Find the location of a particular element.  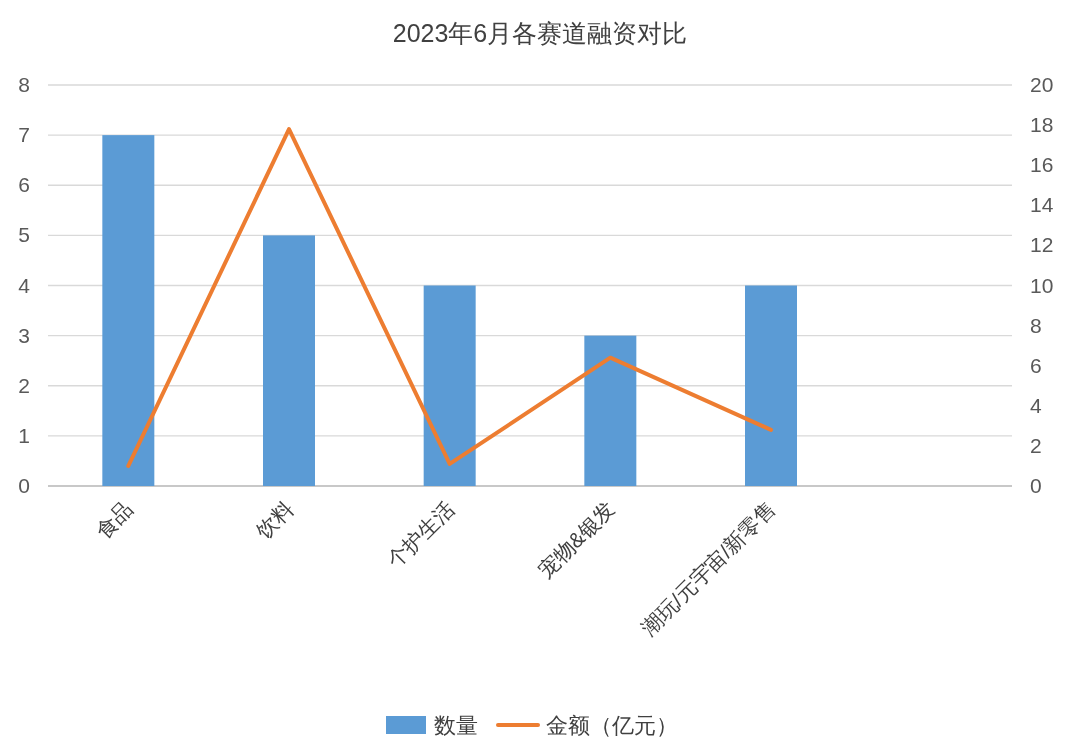

y-tick-label: 2 is located at coordinates (24, 385).